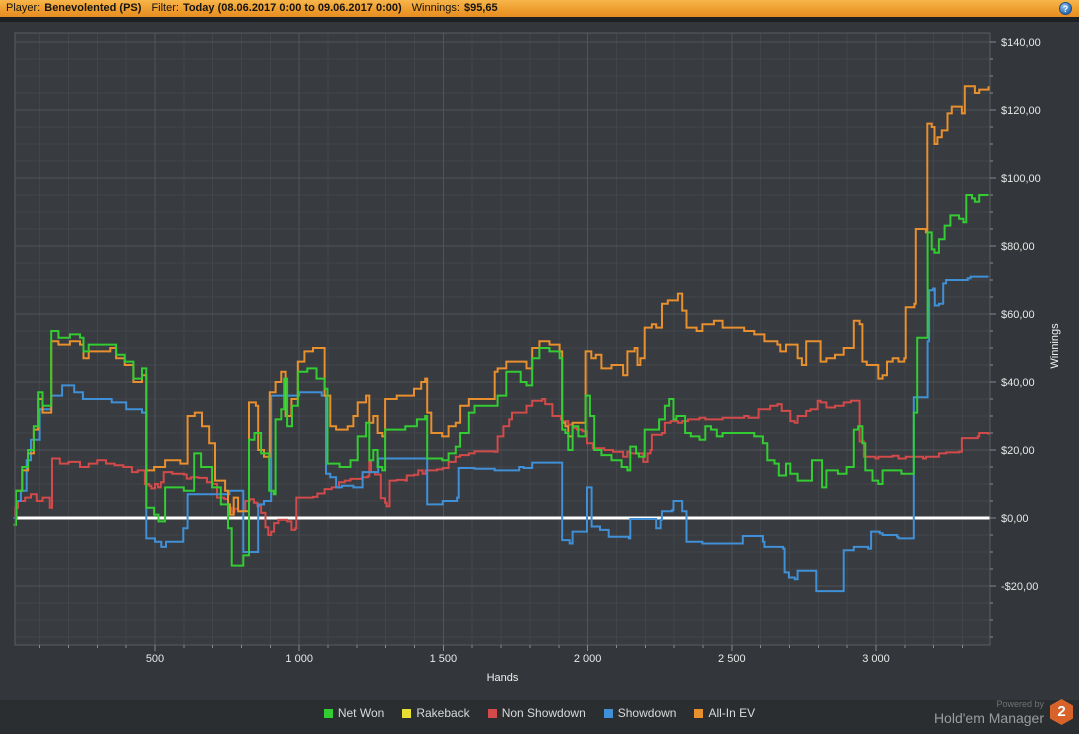 The width and height of the screenshot is (1079, 734). What do you see at coordinates (1055, 346) in the screenshot?
I see `y-axis-title: Winnings` at bounding box center [1055, 346].